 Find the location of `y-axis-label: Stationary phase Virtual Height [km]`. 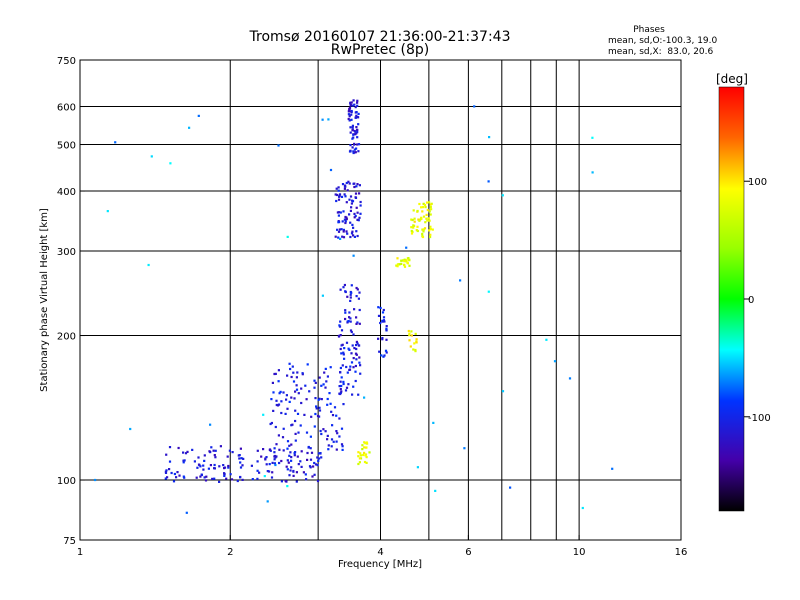

y-axis-label: Stationary phase Virtual Height [km] is located at coordinates (44, 300).